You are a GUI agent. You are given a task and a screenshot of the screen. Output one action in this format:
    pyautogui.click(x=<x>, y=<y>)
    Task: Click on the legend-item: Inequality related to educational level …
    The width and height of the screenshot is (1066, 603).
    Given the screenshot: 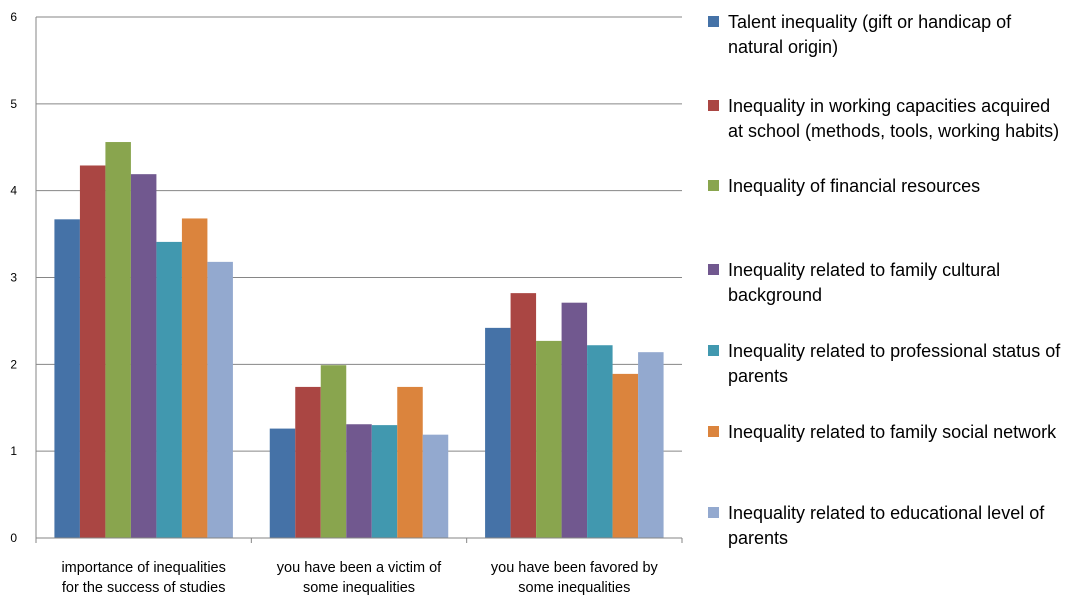 What is the action you would take?
    pyautogui.click(x=885, y=526)
    